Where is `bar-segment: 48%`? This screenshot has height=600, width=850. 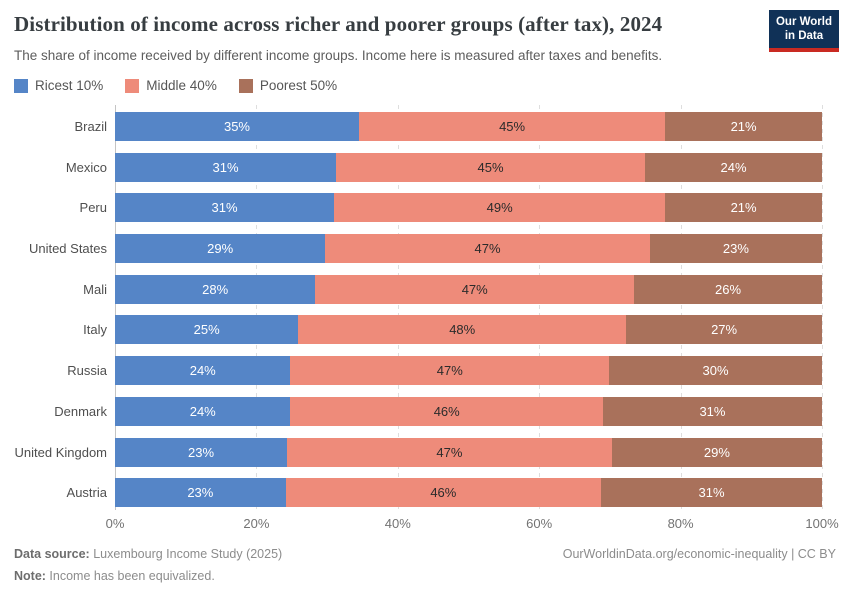 bar-segment: 48% is located at coordinates (462, 330).